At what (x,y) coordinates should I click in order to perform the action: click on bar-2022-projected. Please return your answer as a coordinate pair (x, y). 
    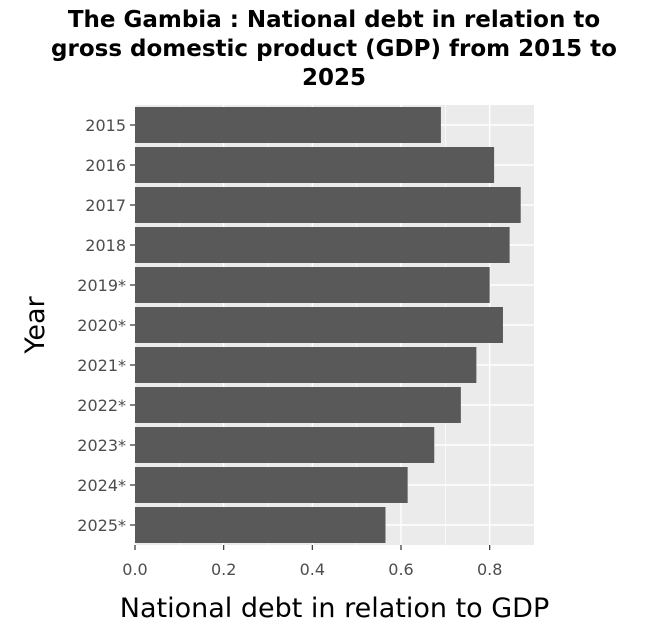
    Looking at the image, I should click on (298, 405).